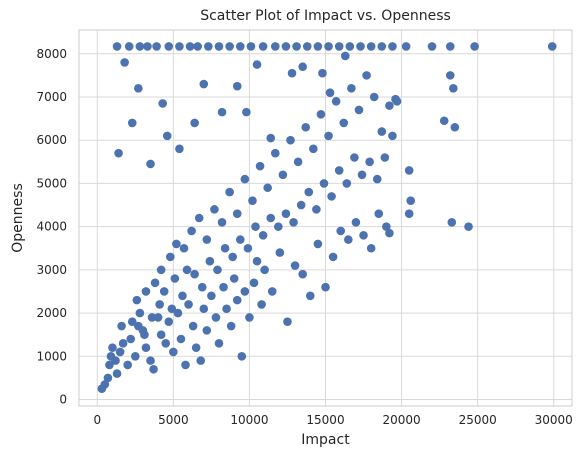  I want to click on y-axis-label: Openness, so click(18, 217).